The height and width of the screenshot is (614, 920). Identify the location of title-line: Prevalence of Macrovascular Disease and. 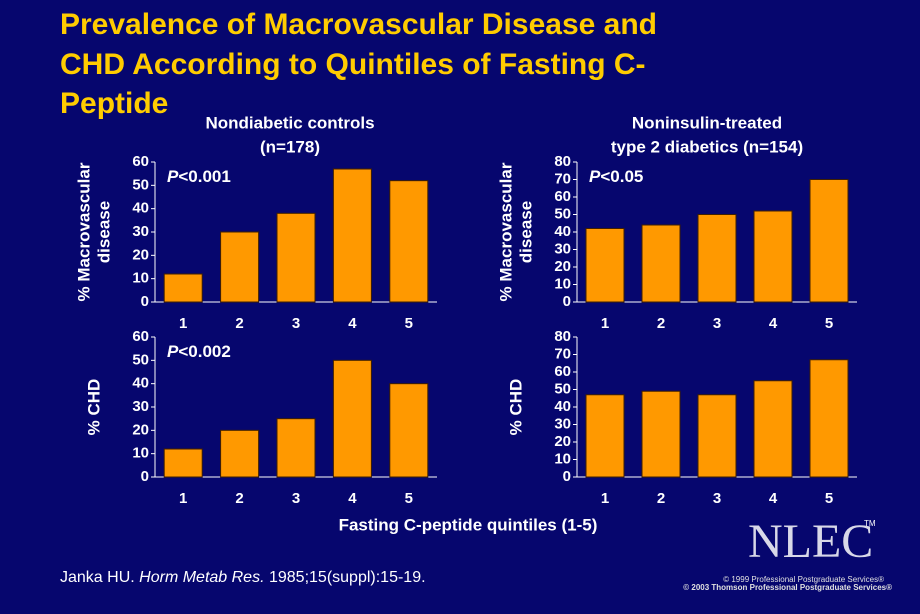
(358, 24).